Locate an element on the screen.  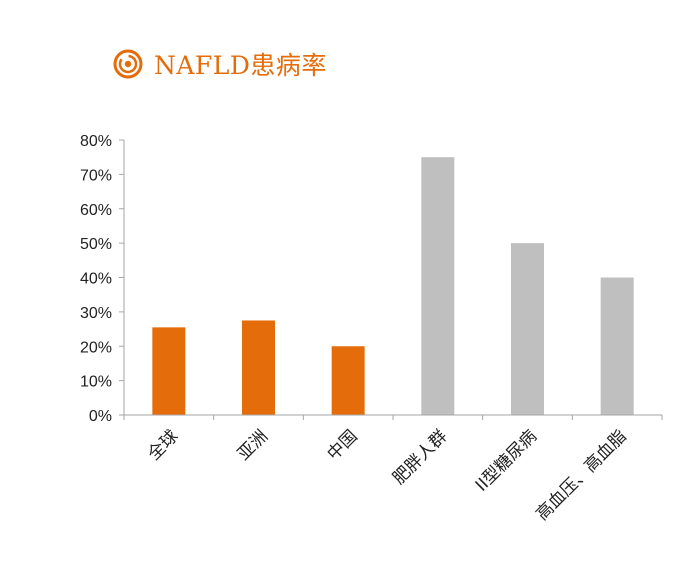
y-tick-label: 40% is located at coordinates (96, 279).